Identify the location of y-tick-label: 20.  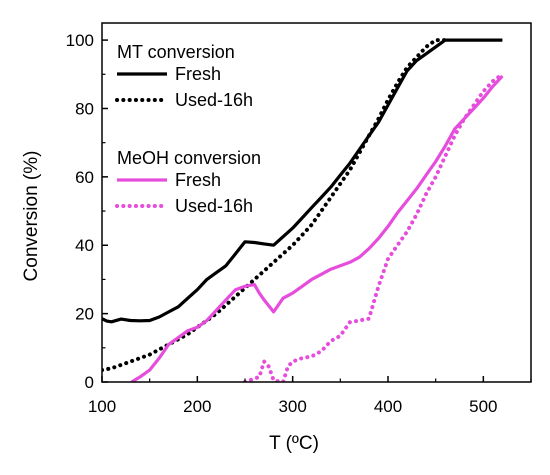
(84, 314).